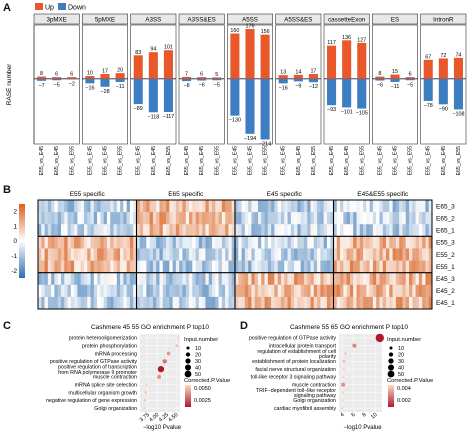 Image resolution: width=474 pixels, height=432 pixels. What do you see at coordinates (294, 362) in the screenshot?
I see `term-label-line: establishment of protein localization` at bounding box center [294, 362].